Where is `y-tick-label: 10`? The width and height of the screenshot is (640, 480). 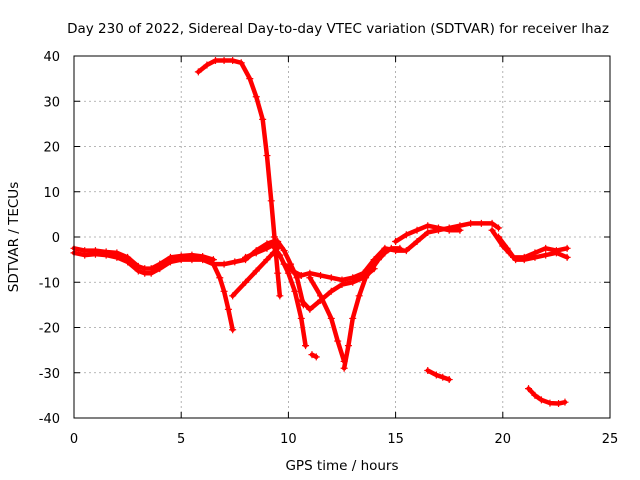 y-tick-label: 10 is located at coordinates (51, 193).